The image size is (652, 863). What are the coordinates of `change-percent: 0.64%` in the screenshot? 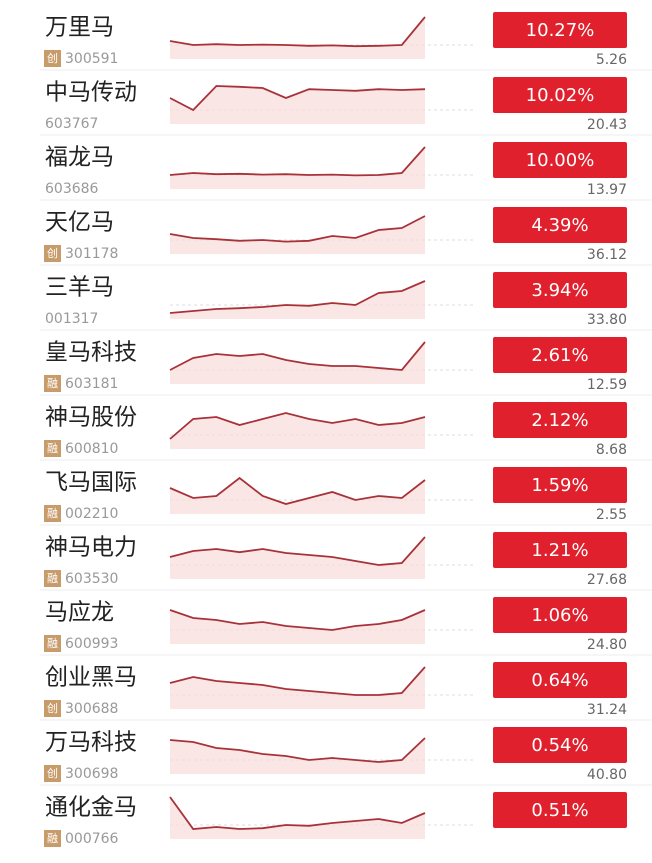 It's located at (559, 680).